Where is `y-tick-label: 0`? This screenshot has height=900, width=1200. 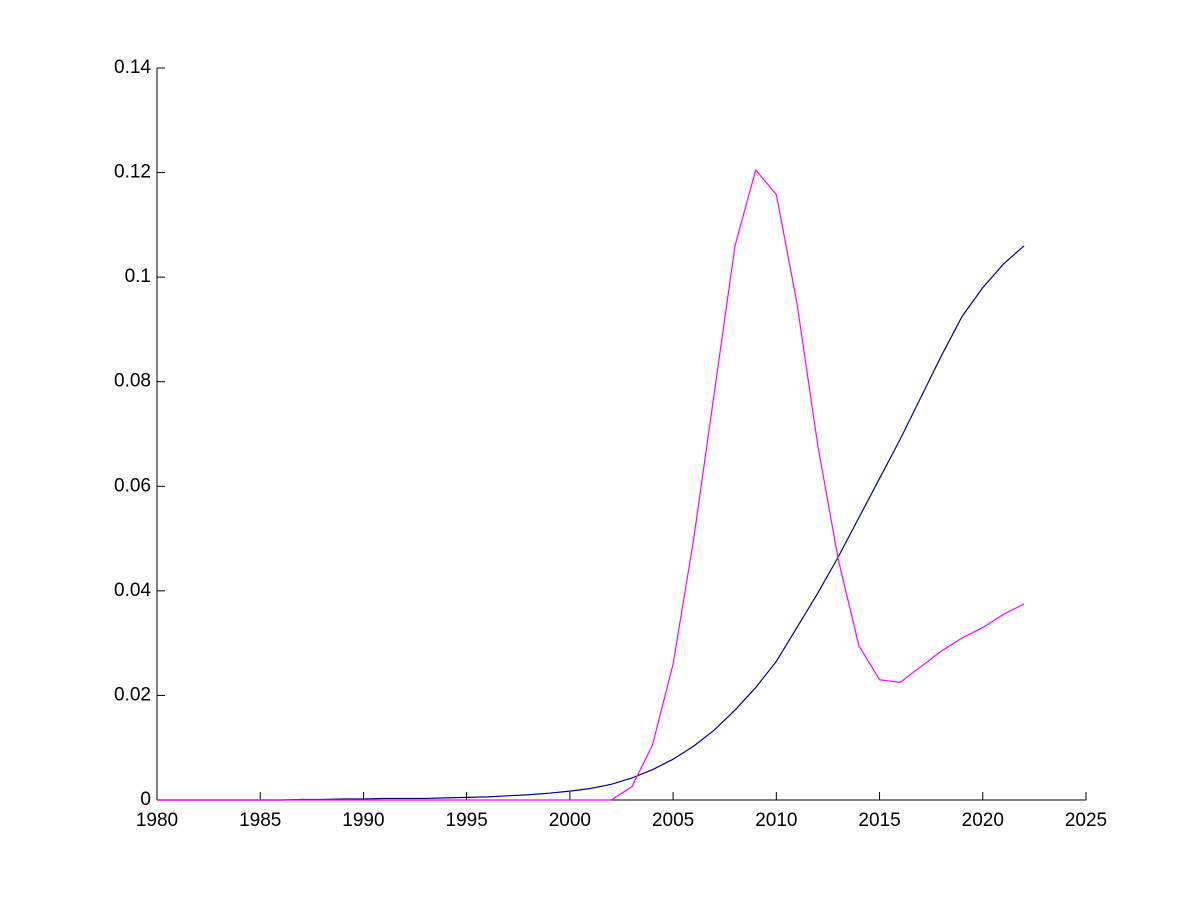 y-tick-label: 0 is located at coordinates (145, 799).